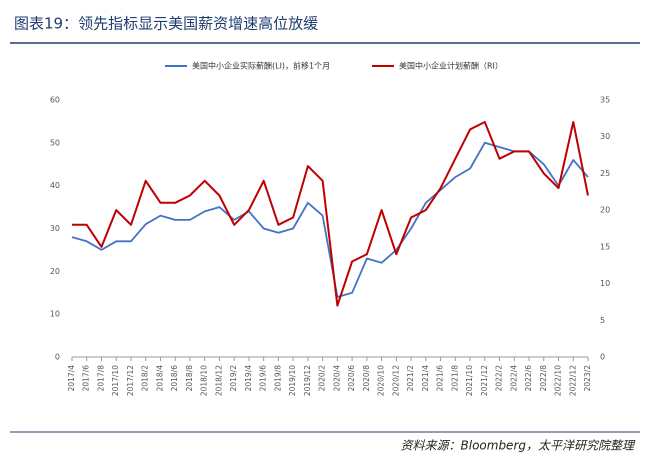  I want to click on x-tick-label: 2019/6, so click(263, 378).